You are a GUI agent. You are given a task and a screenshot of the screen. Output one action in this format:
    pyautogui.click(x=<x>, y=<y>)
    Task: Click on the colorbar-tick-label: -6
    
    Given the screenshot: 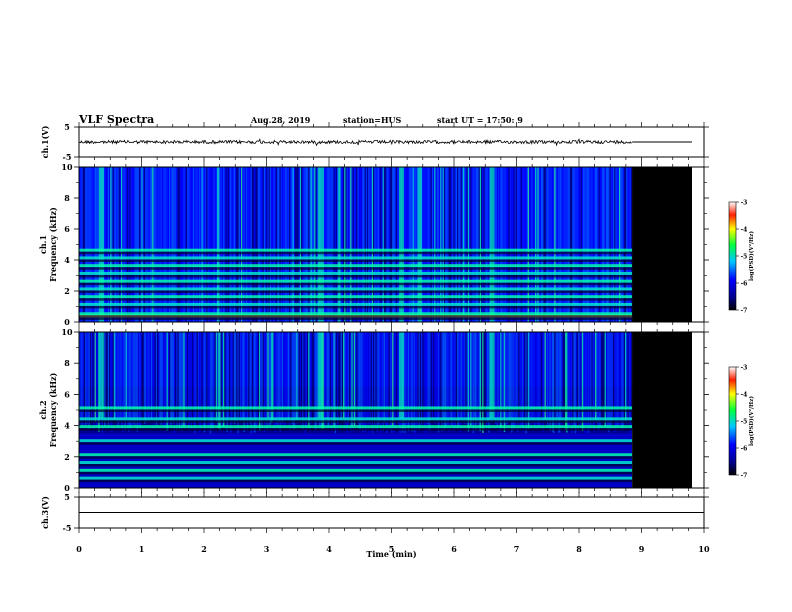 What is the action you would take?
    pyautogui.click(x=744, y=449)
    